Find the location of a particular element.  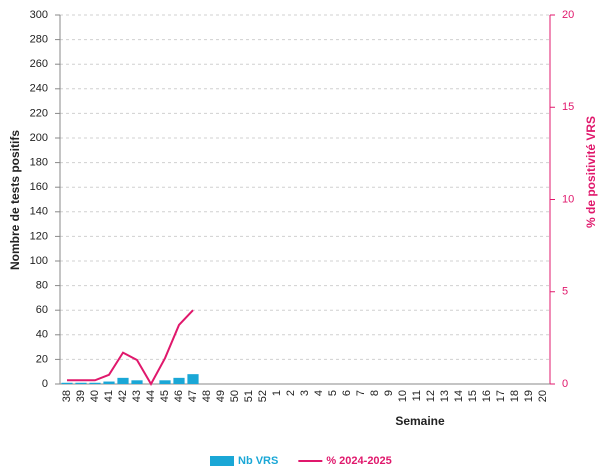

y2-tick-label: 20 is located at coordinates (568, 15).